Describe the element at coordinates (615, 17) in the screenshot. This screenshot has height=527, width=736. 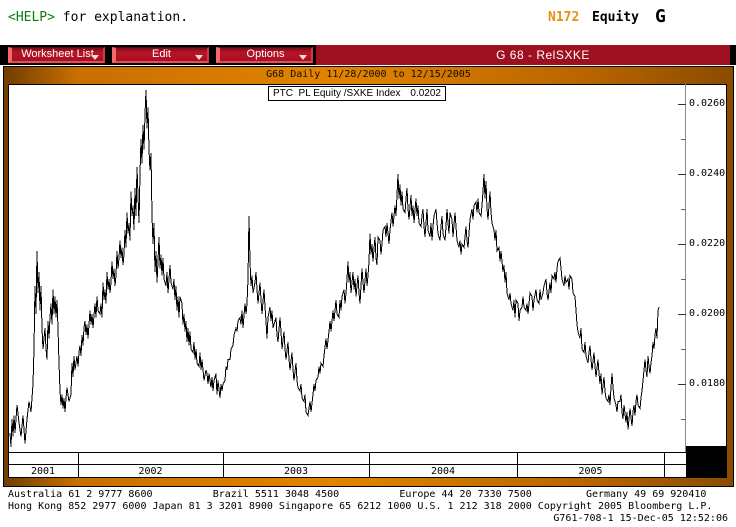
I see `market-sector-label: Equity` at that location.